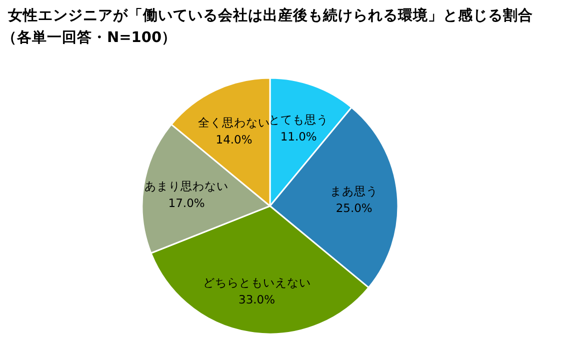 Image resolution: width=563 pixels, height=345 pixels. What do you see at coordinates (298, 137) in the screenshot?
I see `data-label: 11.0%` at bounding box center [298, 137].